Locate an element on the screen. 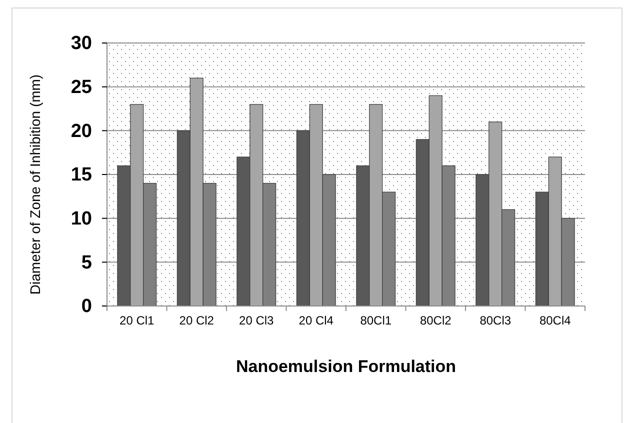 The image size is (627, 423). x-axis-title: Nanoemulsion Formulation is located at coordinates (346, 366).